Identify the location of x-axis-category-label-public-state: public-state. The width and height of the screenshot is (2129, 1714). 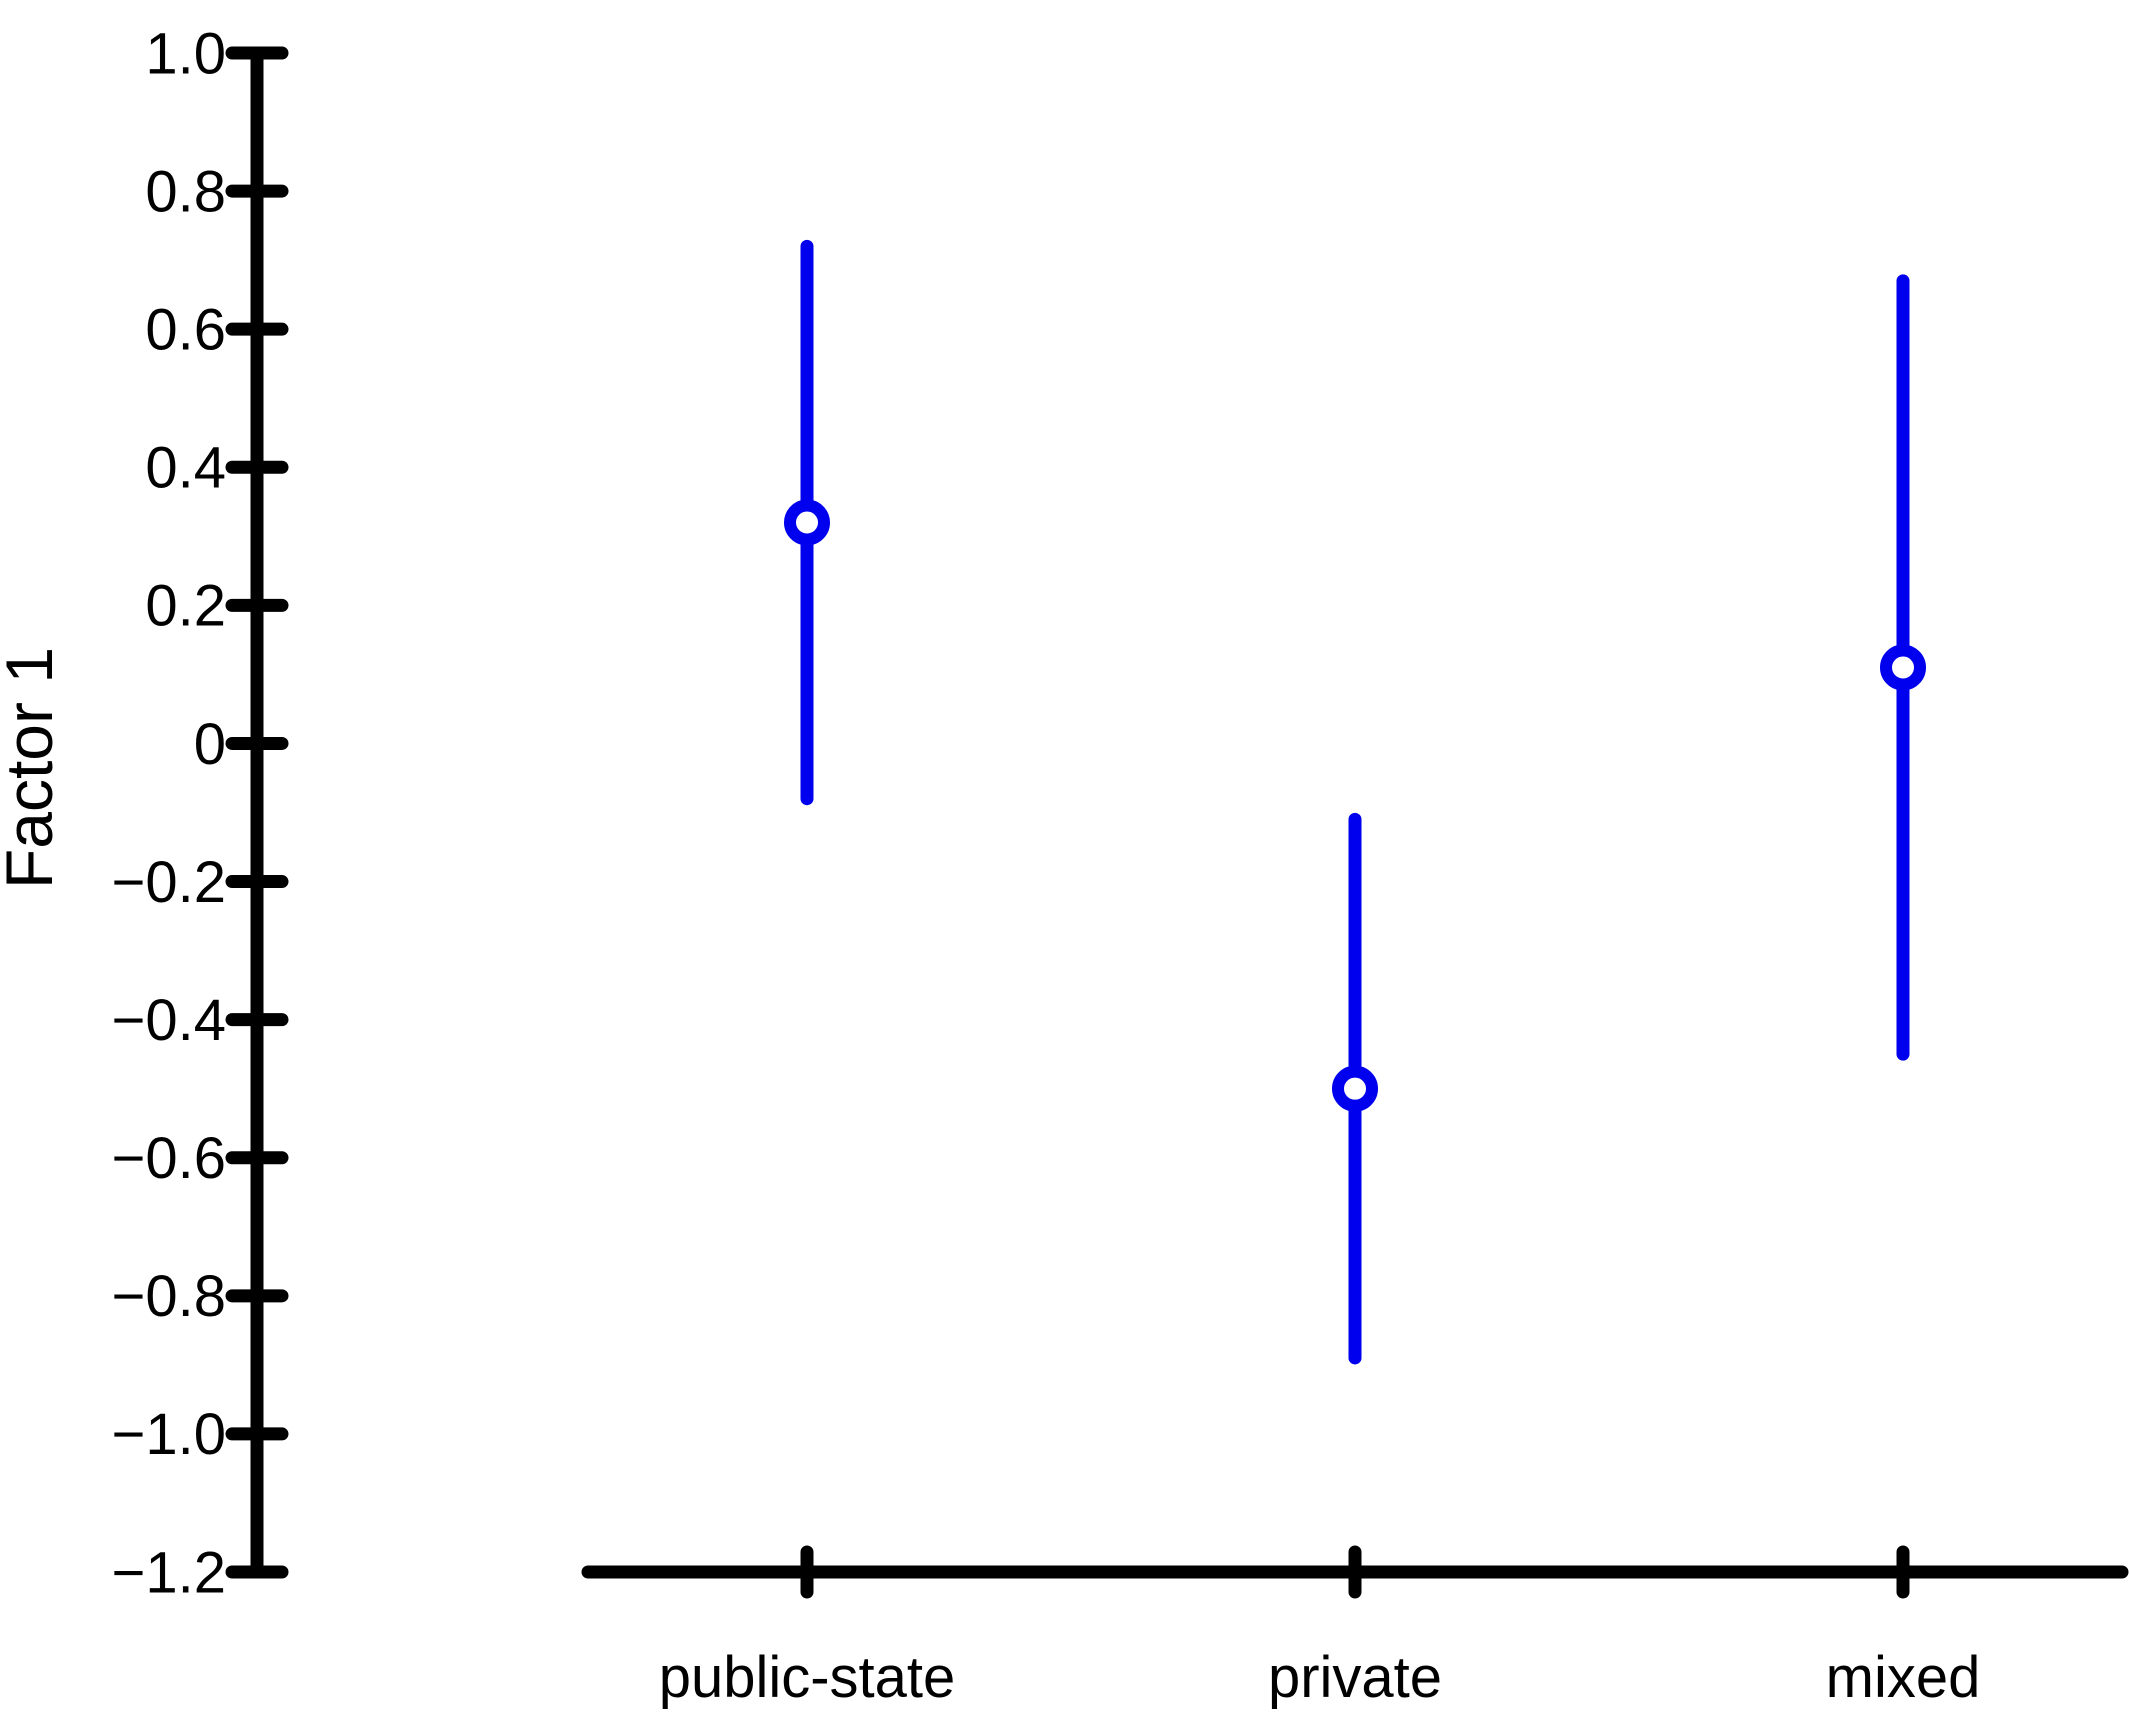
(807, 1677).